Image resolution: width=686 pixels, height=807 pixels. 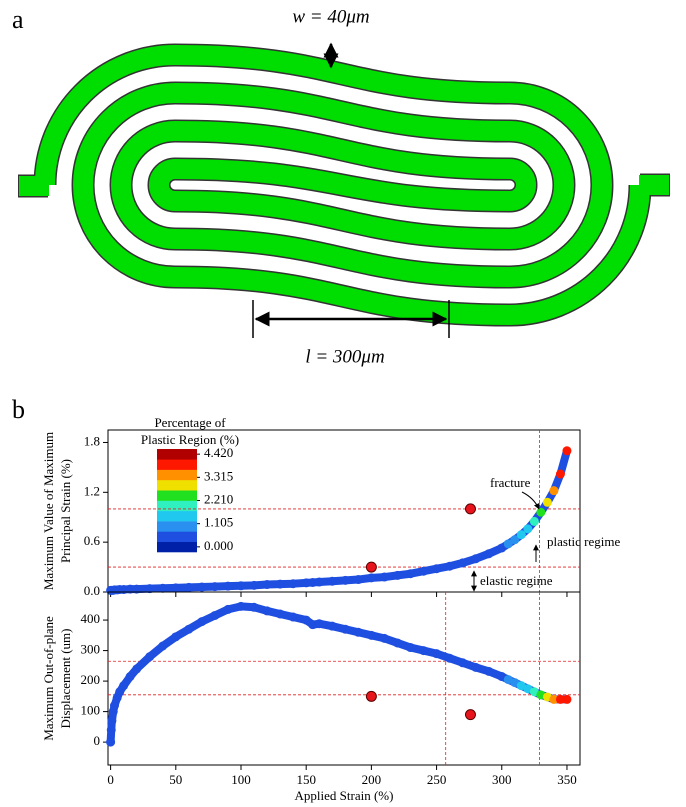 I want to click on colorbar-tick-label: 4.420, so click(x=218, y=452).